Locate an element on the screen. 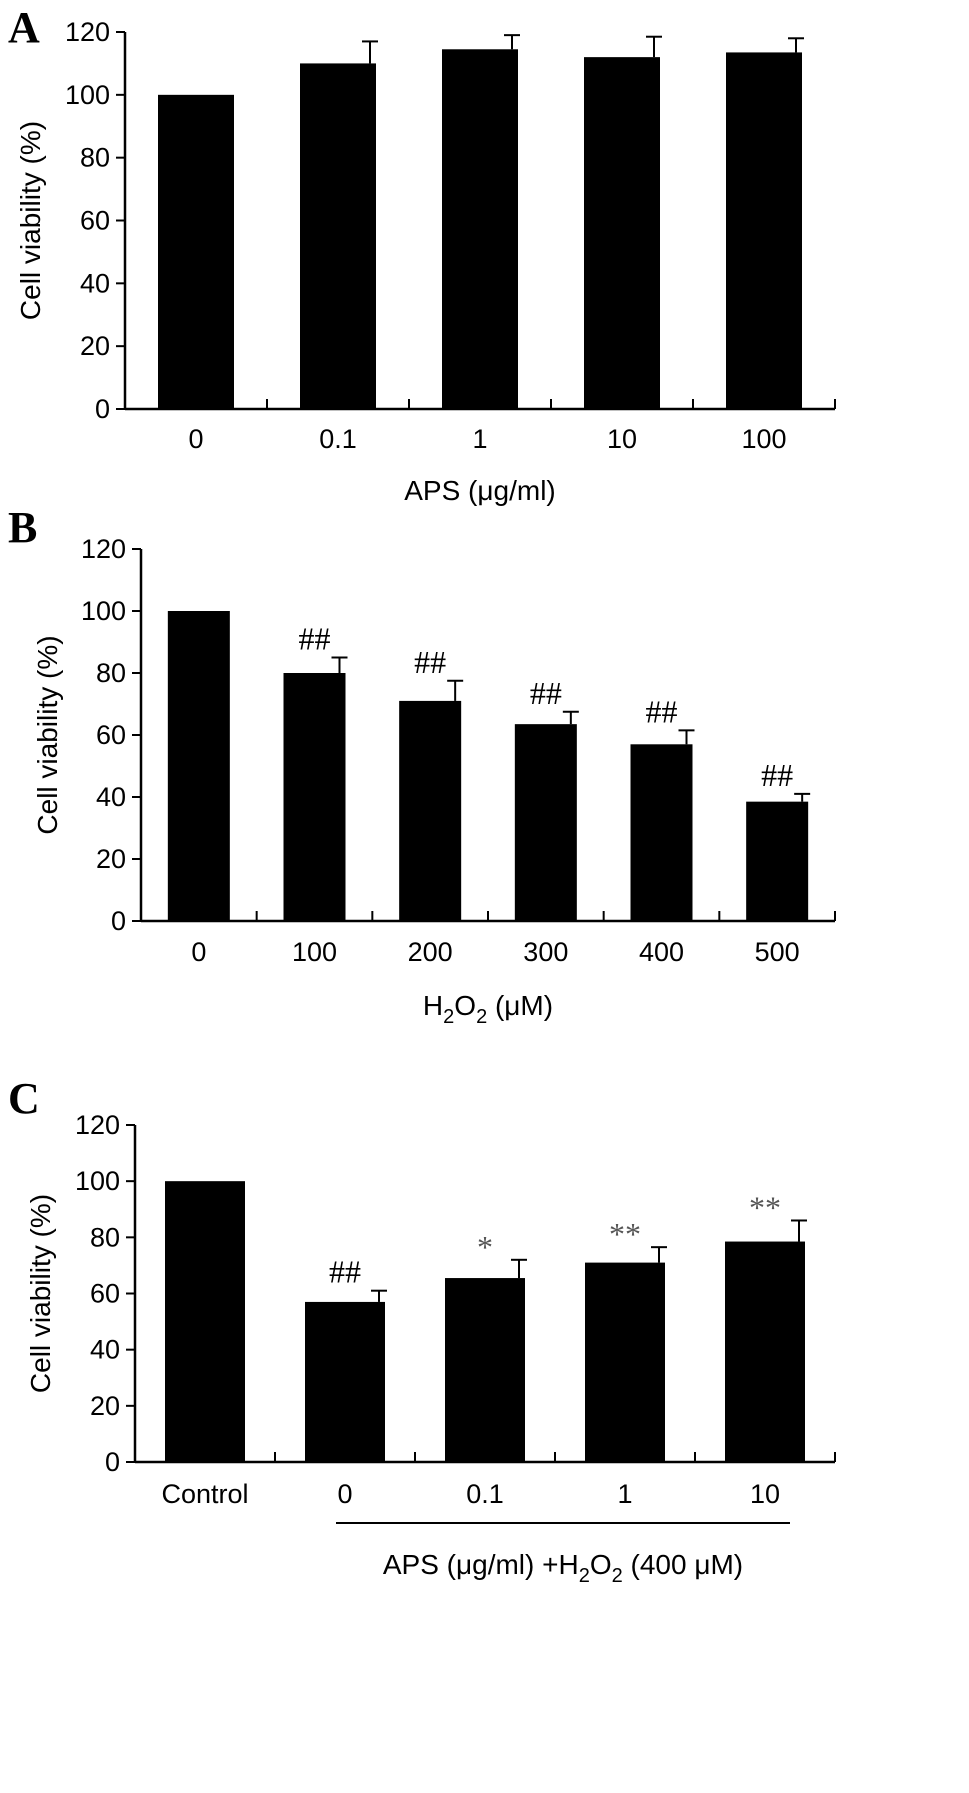  x-tick-label: 400 is located at coordinates (661, 952).